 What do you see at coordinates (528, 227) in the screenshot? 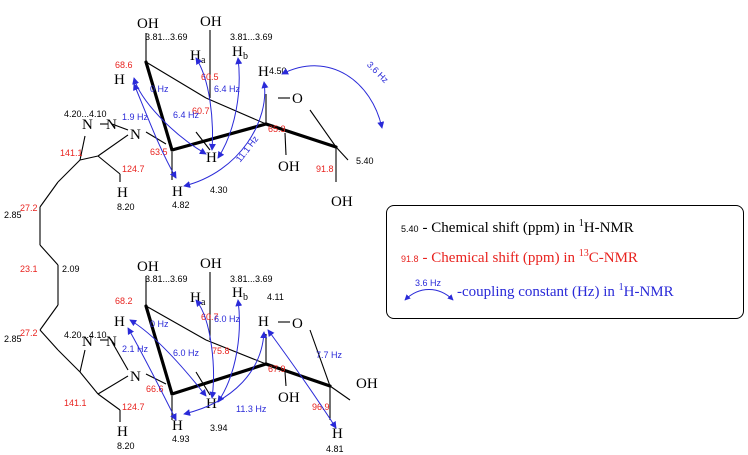
I see `legend-1h-text: - Chemical shift (ppm) in 1H-NMR` at bounding box center [528, 227].